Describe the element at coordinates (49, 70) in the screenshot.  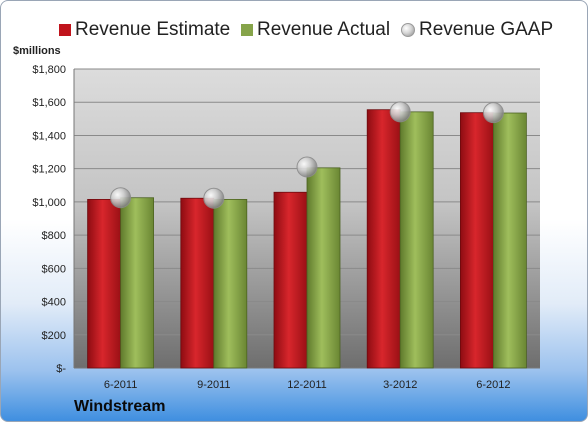
I see `y-tick-label: $1,800` at that location.